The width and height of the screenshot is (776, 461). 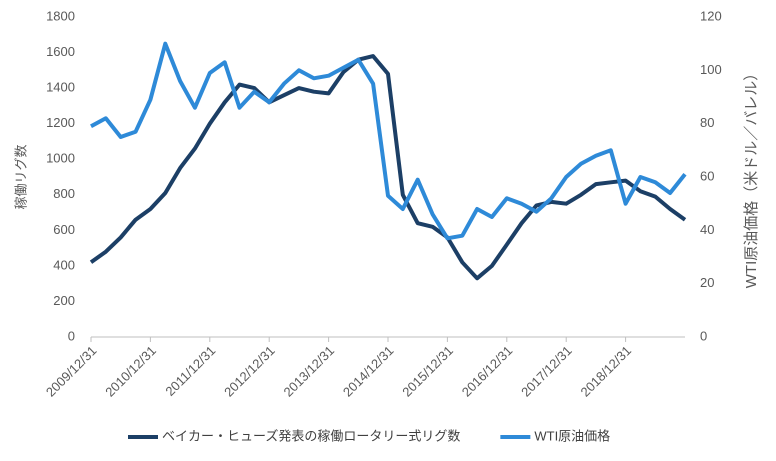 I want to click on y2-tick-label: 120, so click(x=711, y=15).